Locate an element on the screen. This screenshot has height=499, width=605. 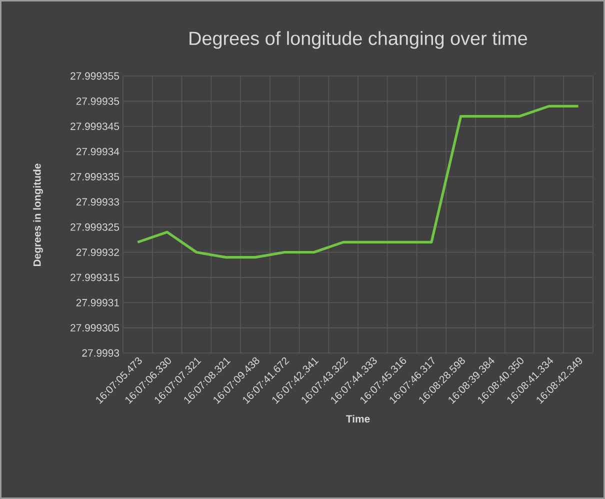
chart-title: Degrees of longitude changing over time is located at coordinates (359, 40).